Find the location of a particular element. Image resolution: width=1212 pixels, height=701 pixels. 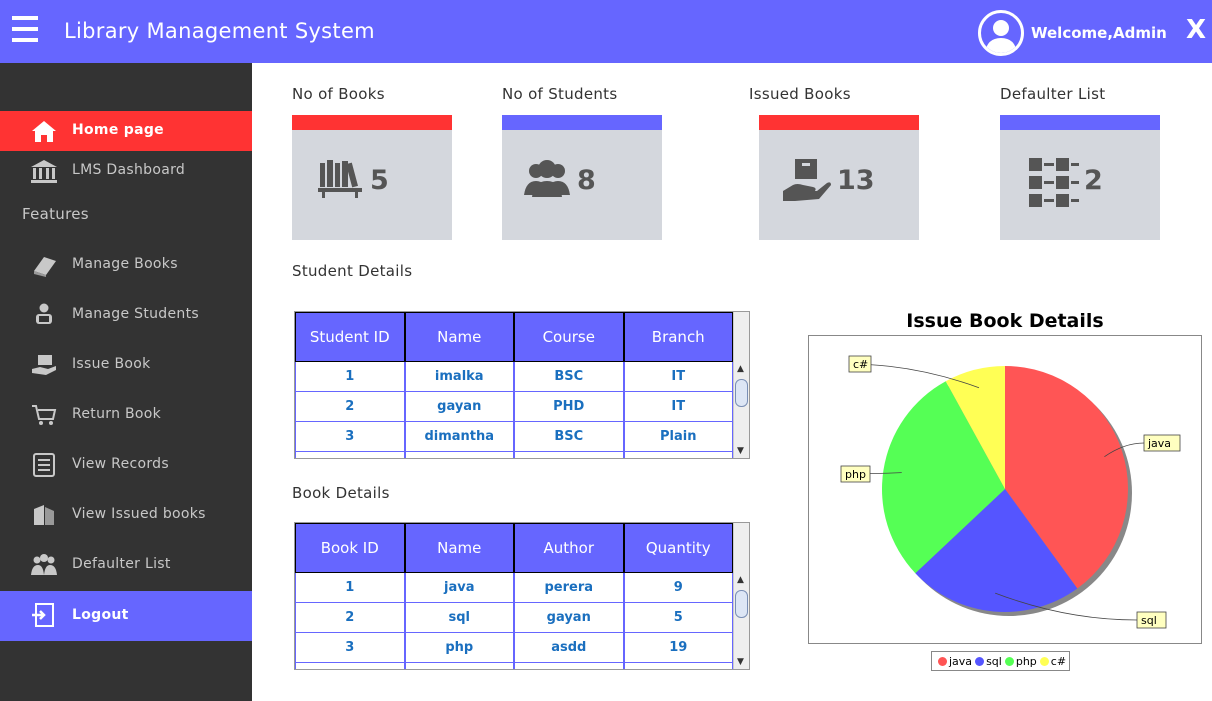

table-row: 3 php asdd 19 is located at coordinates (514, 648).